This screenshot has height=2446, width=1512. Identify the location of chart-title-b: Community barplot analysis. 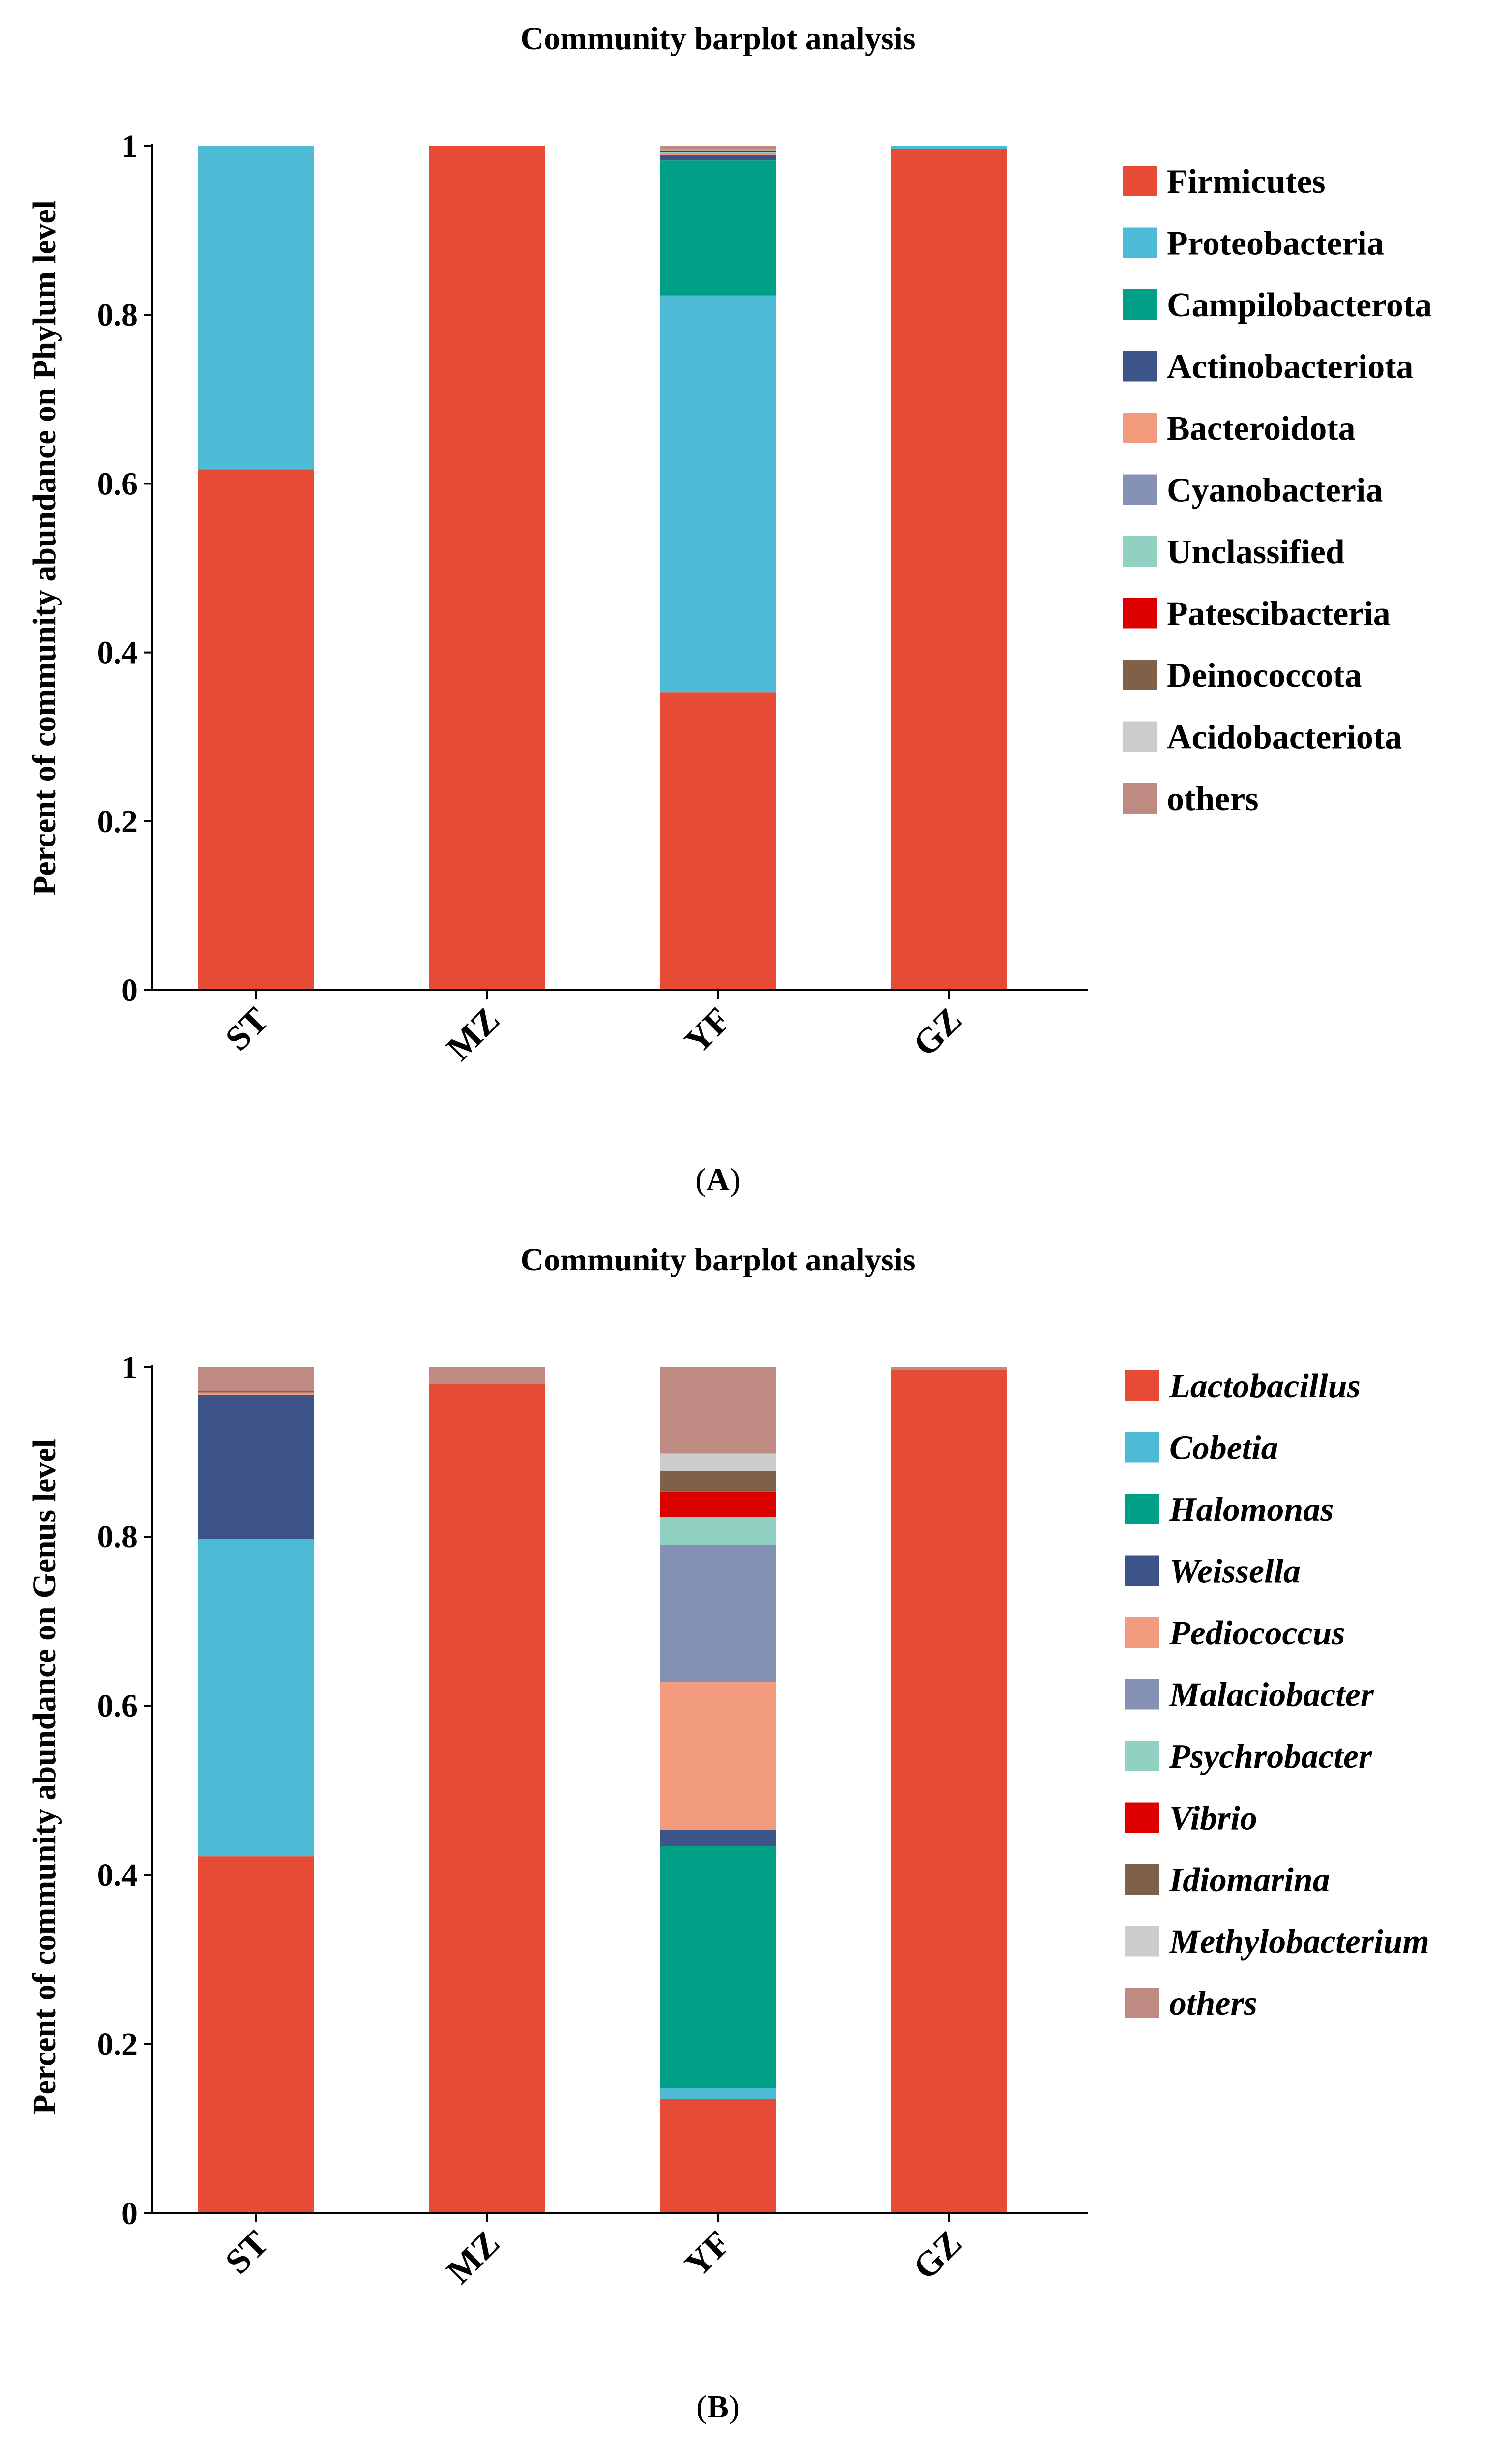
(717, 1260).